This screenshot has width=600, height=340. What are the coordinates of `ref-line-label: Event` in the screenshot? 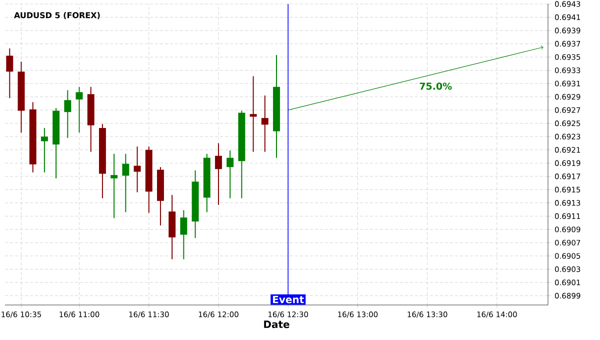 It's located at (288, 300).